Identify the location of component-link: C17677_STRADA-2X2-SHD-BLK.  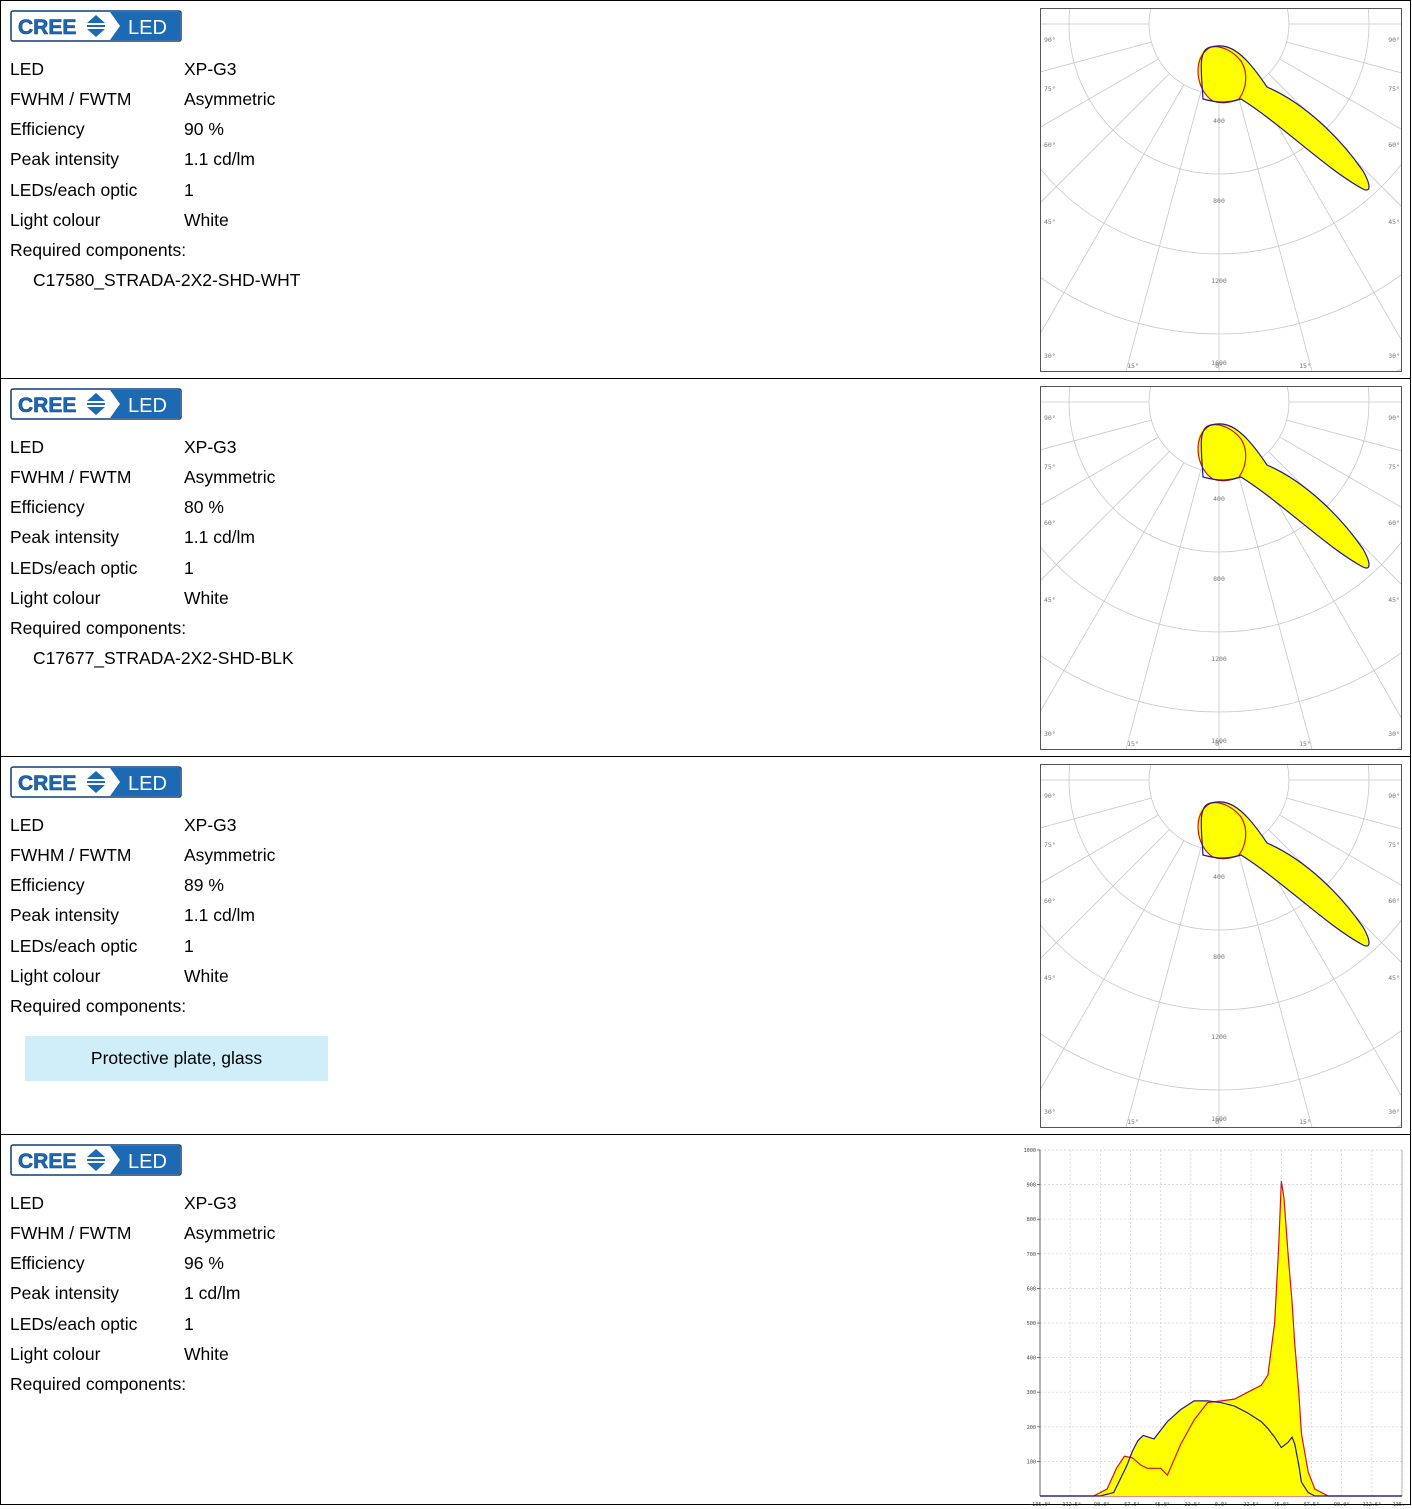
(163, 658).